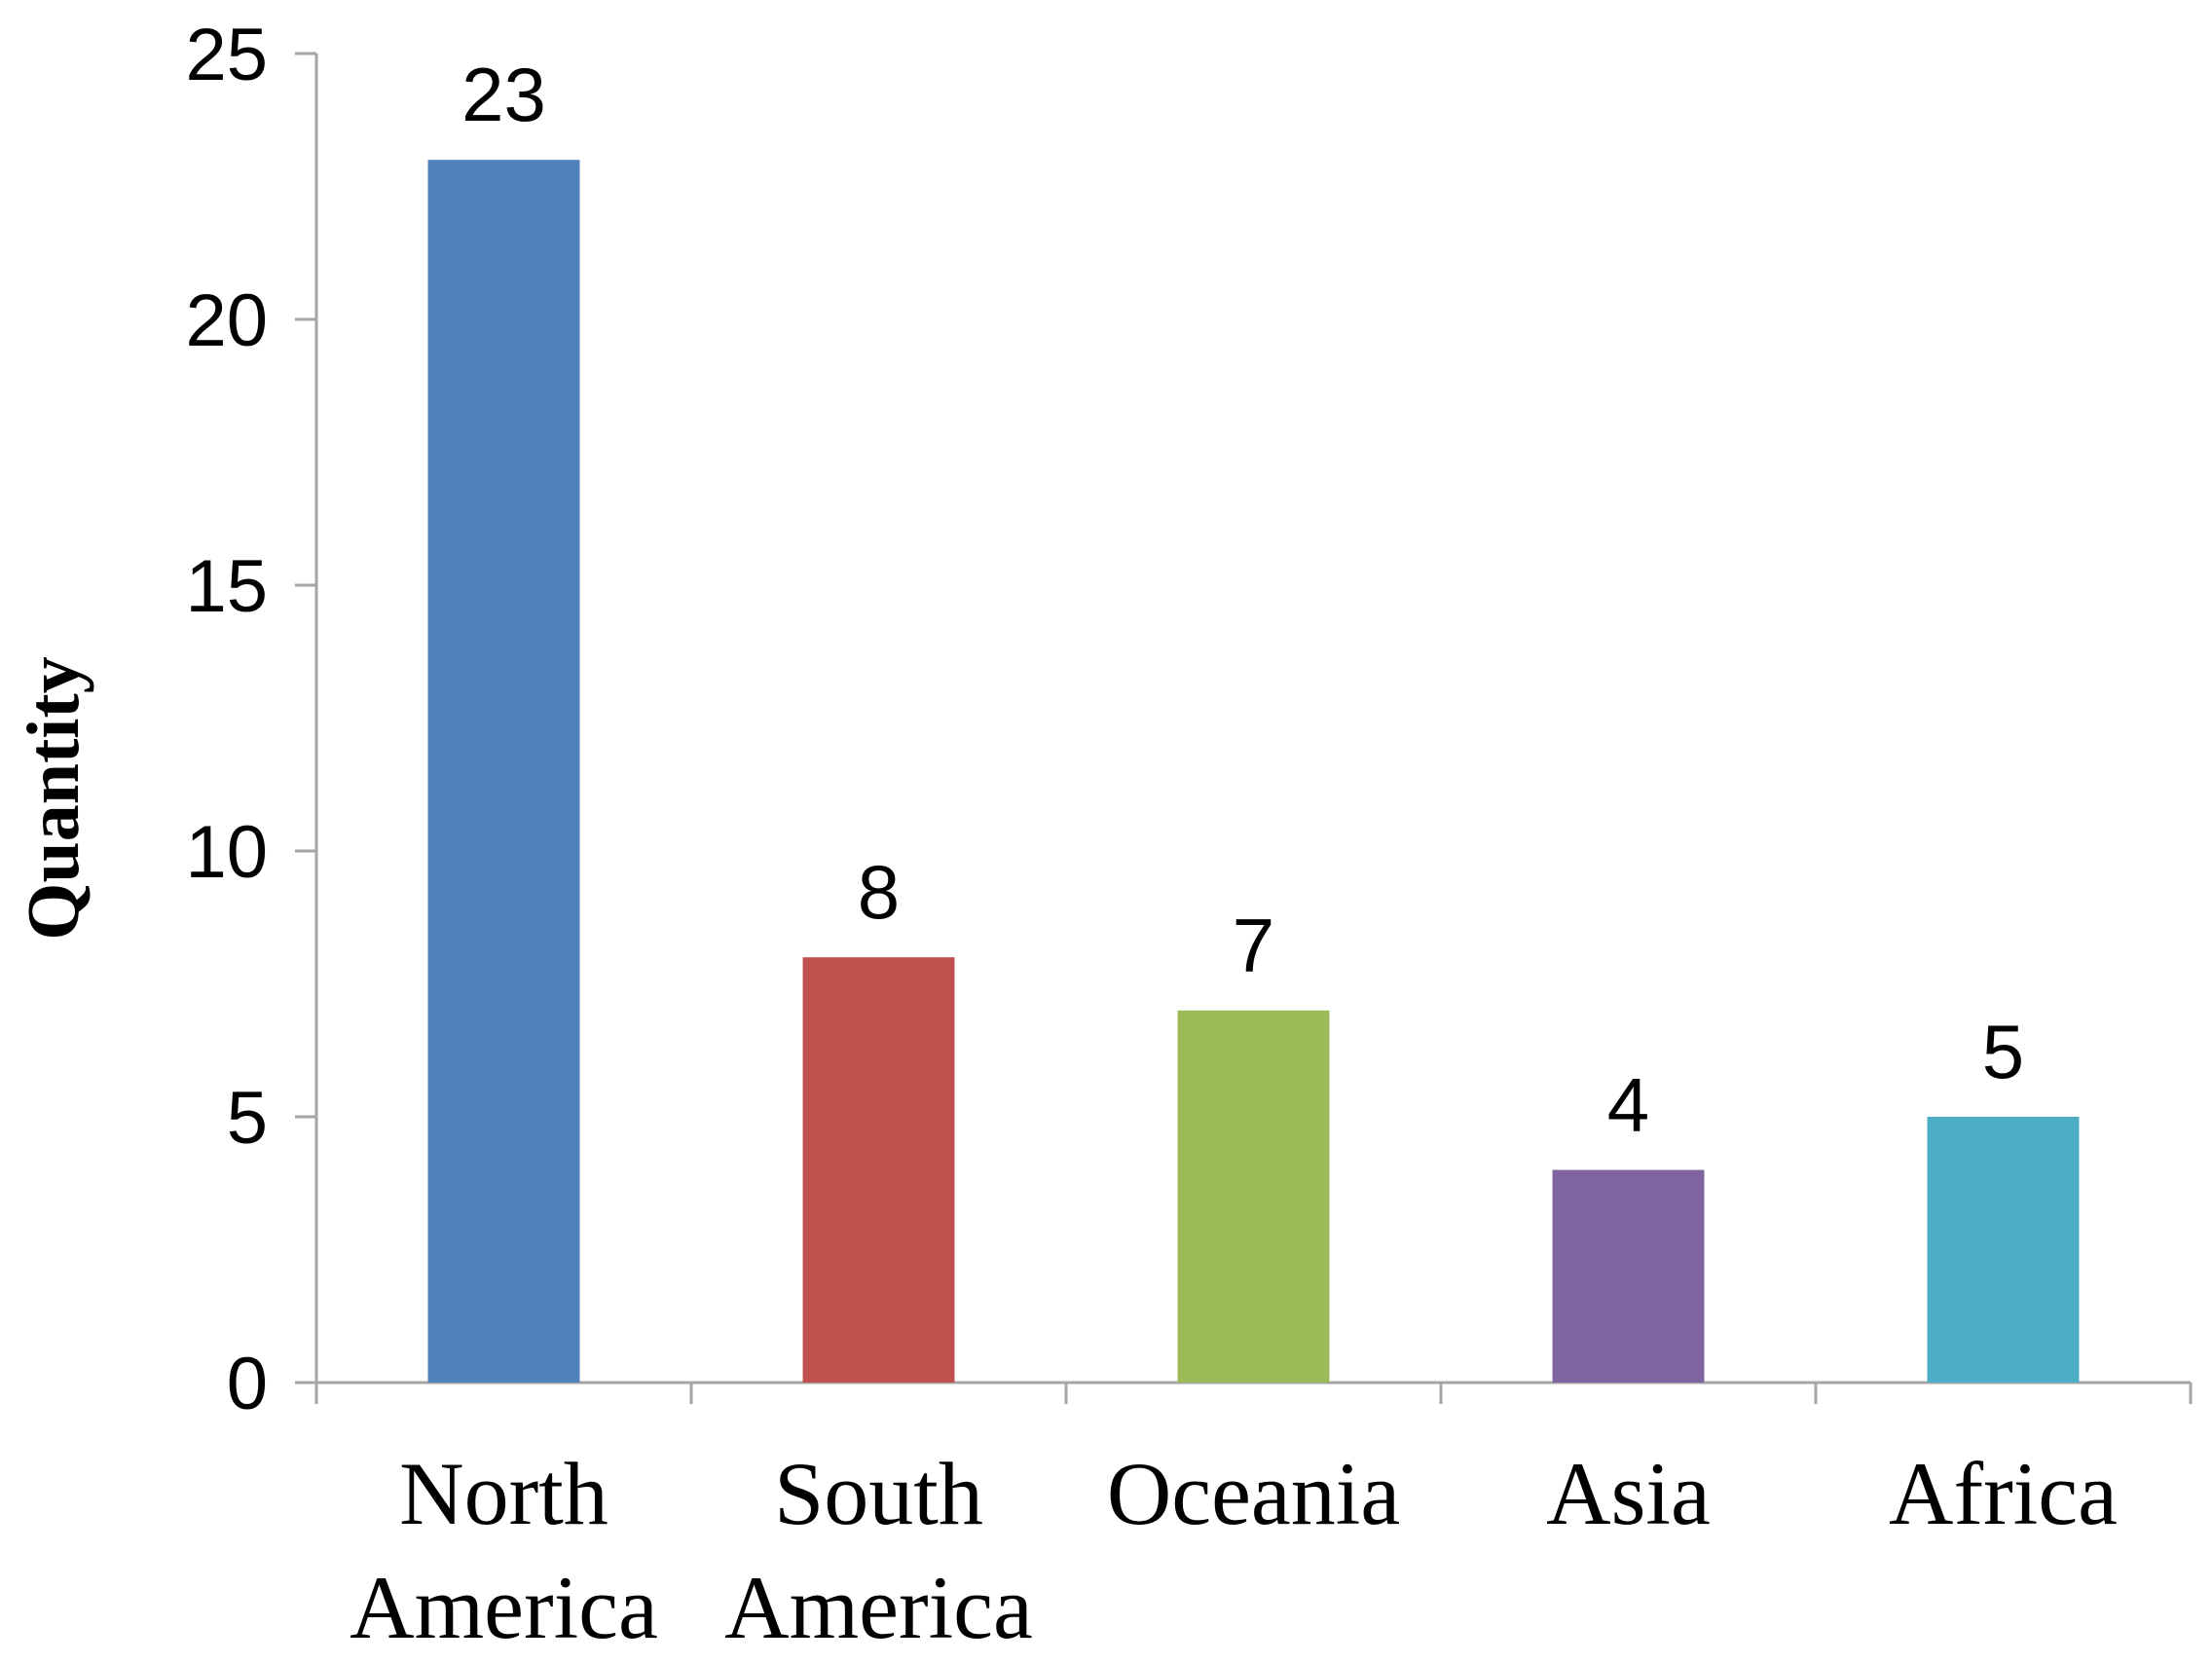 Image resolution: width=2212 pixels, height=1663 pixels. What do you see at coordinates (53, 798) in the screenshot?
I see `y-axis-title: Quantity` at bounding box center [53, 798].